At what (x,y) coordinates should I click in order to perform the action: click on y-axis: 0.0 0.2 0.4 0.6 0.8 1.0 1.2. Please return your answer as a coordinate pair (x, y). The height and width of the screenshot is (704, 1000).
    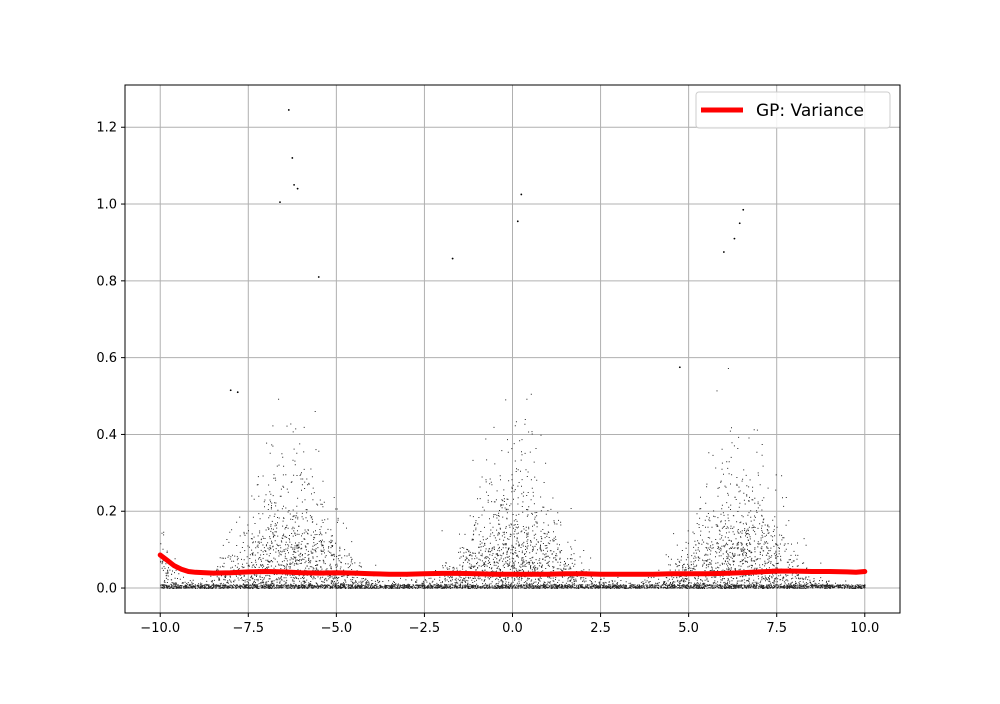
    Looking at the image, I should click on (110, 359).